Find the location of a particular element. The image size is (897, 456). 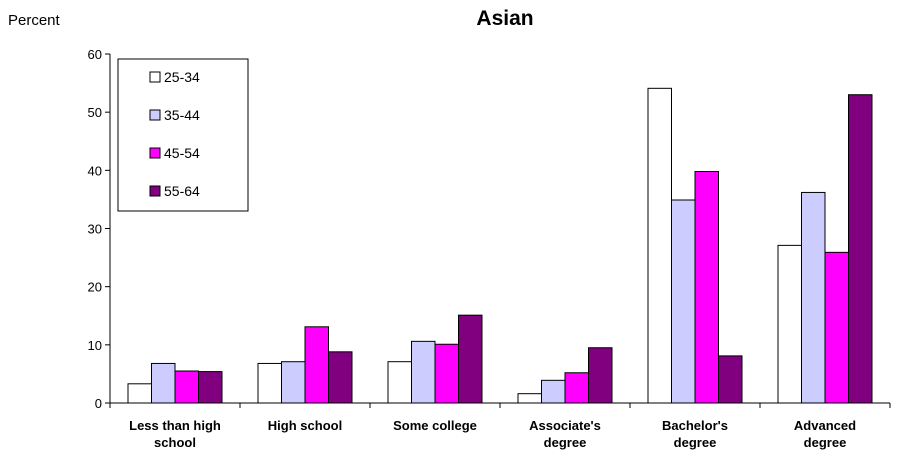

legend-label: 25-34 is located at coordinates (182, 77).